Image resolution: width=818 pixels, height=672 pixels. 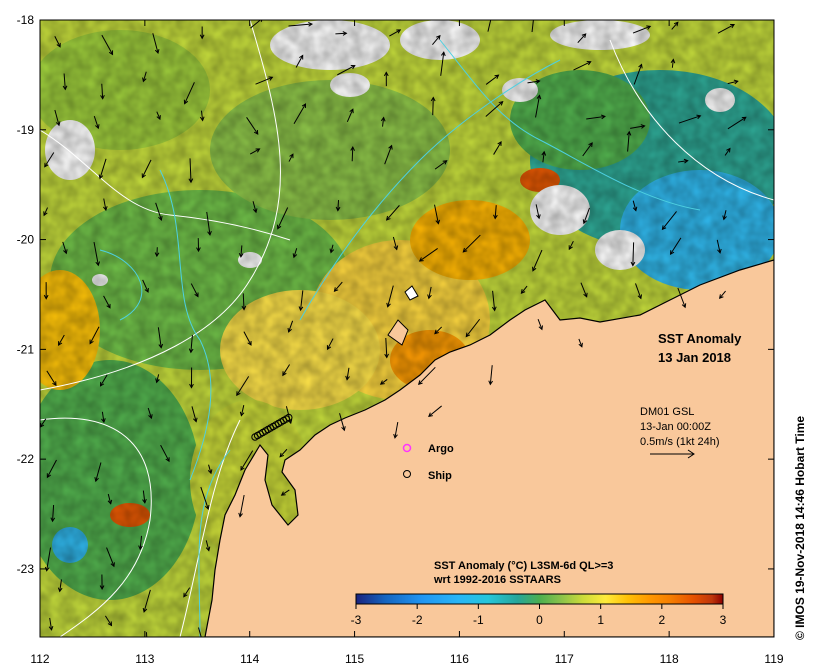 I want to click on current-legend-line3: 0.5m/s (1kt 24h), so click(x=679, y=442).